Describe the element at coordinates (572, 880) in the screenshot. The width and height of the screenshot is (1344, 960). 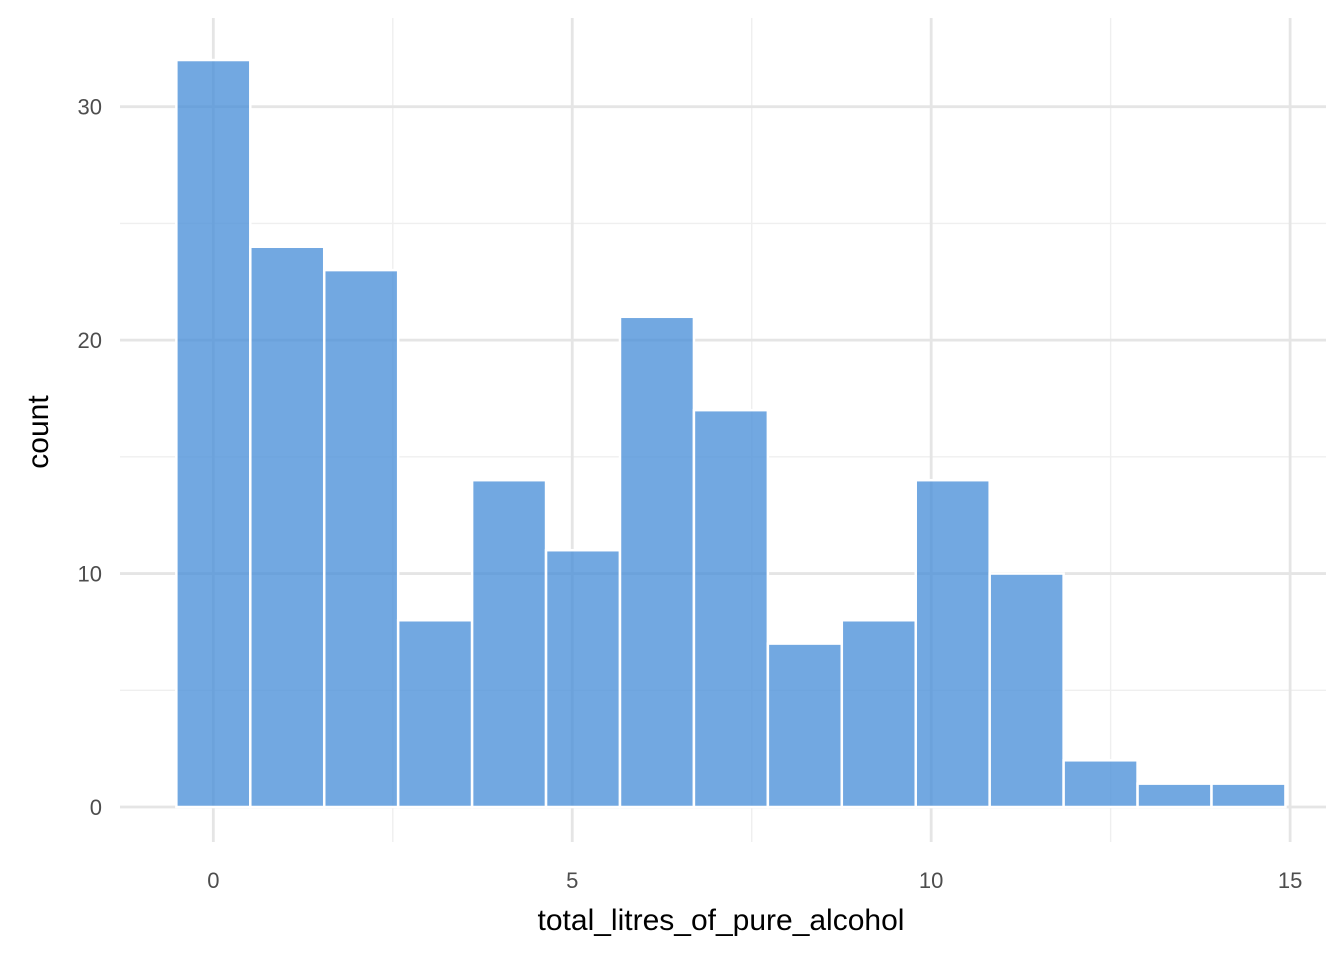
I see `x-tick-label: 5` at that location.